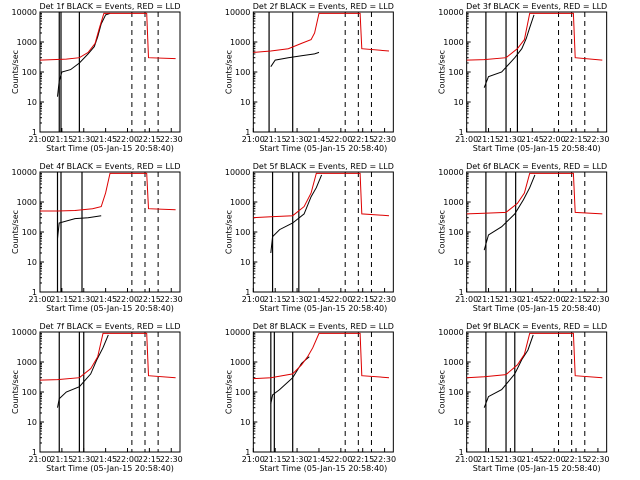 Image resolution: width=640 pixels, height=480 pixels. Describe the element at coordinates (536, 326) in the screenshot. I see `chart-title: Det 9f BLACK = Events, RED = LLD` at that location.